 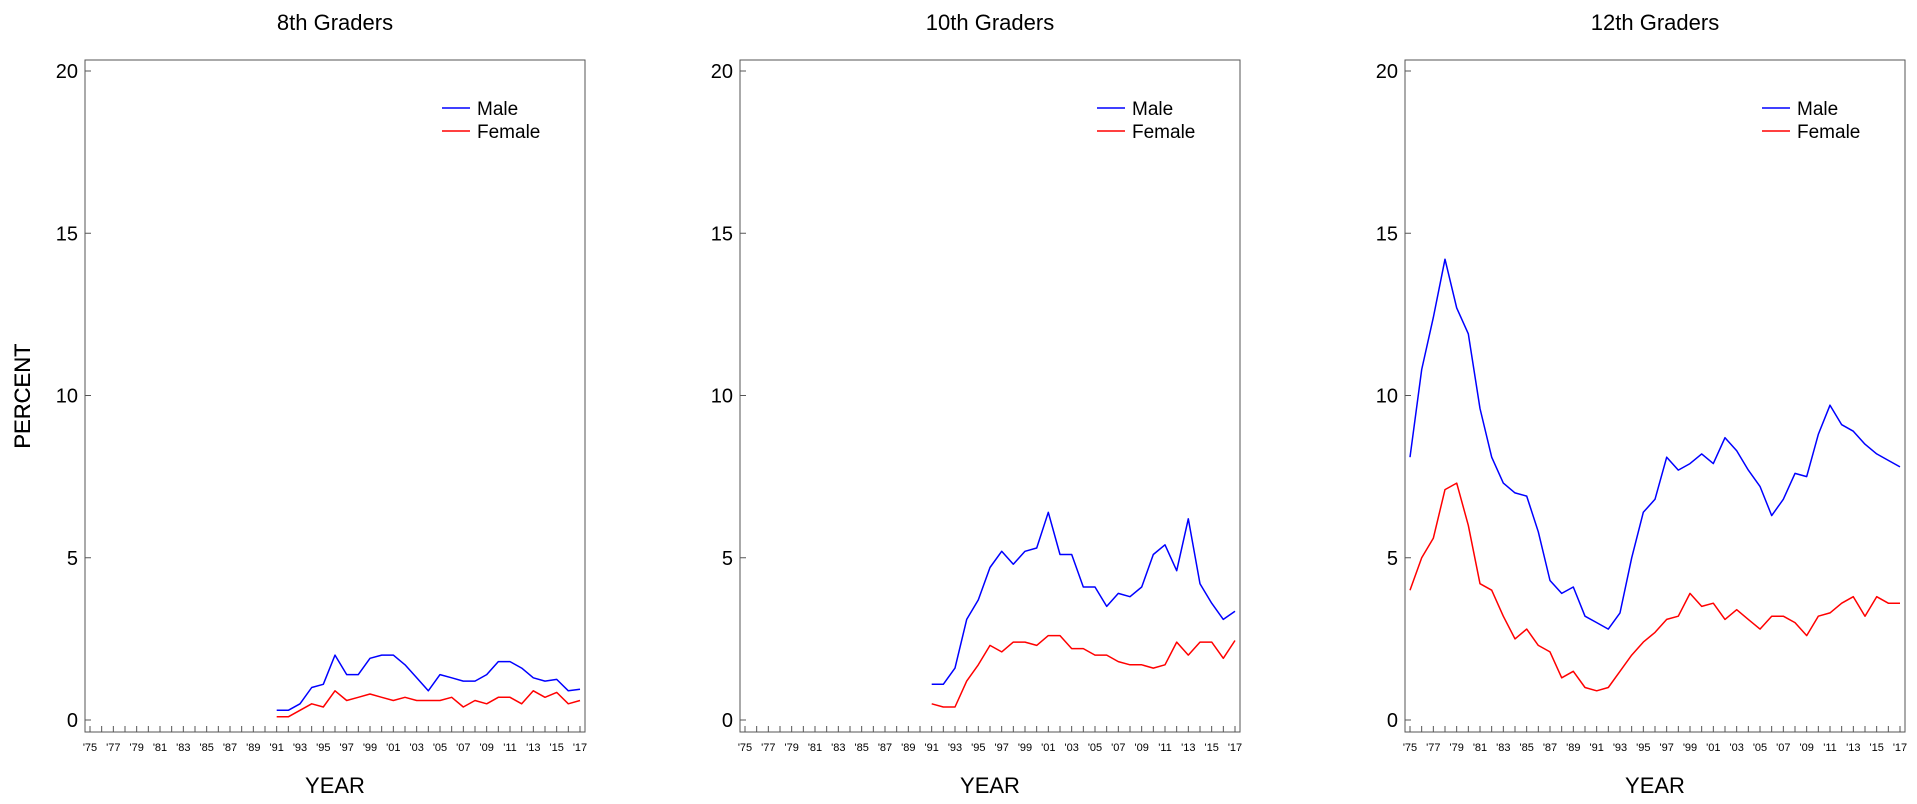 I want to click on y-axis-label: PERCENT, so click(x=22, y=395).